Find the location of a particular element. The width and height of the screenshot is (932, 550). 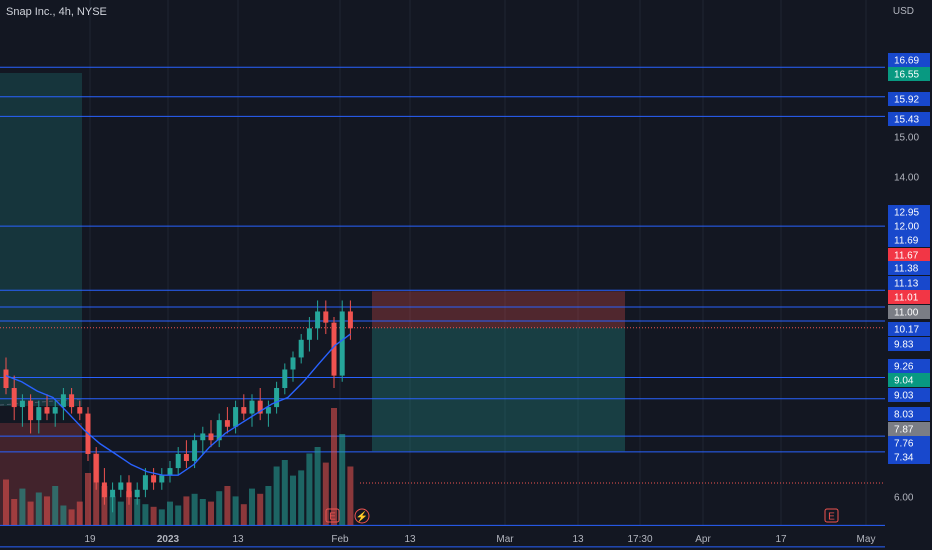

price-label: 10.17 is located at coordinates (906, 330).